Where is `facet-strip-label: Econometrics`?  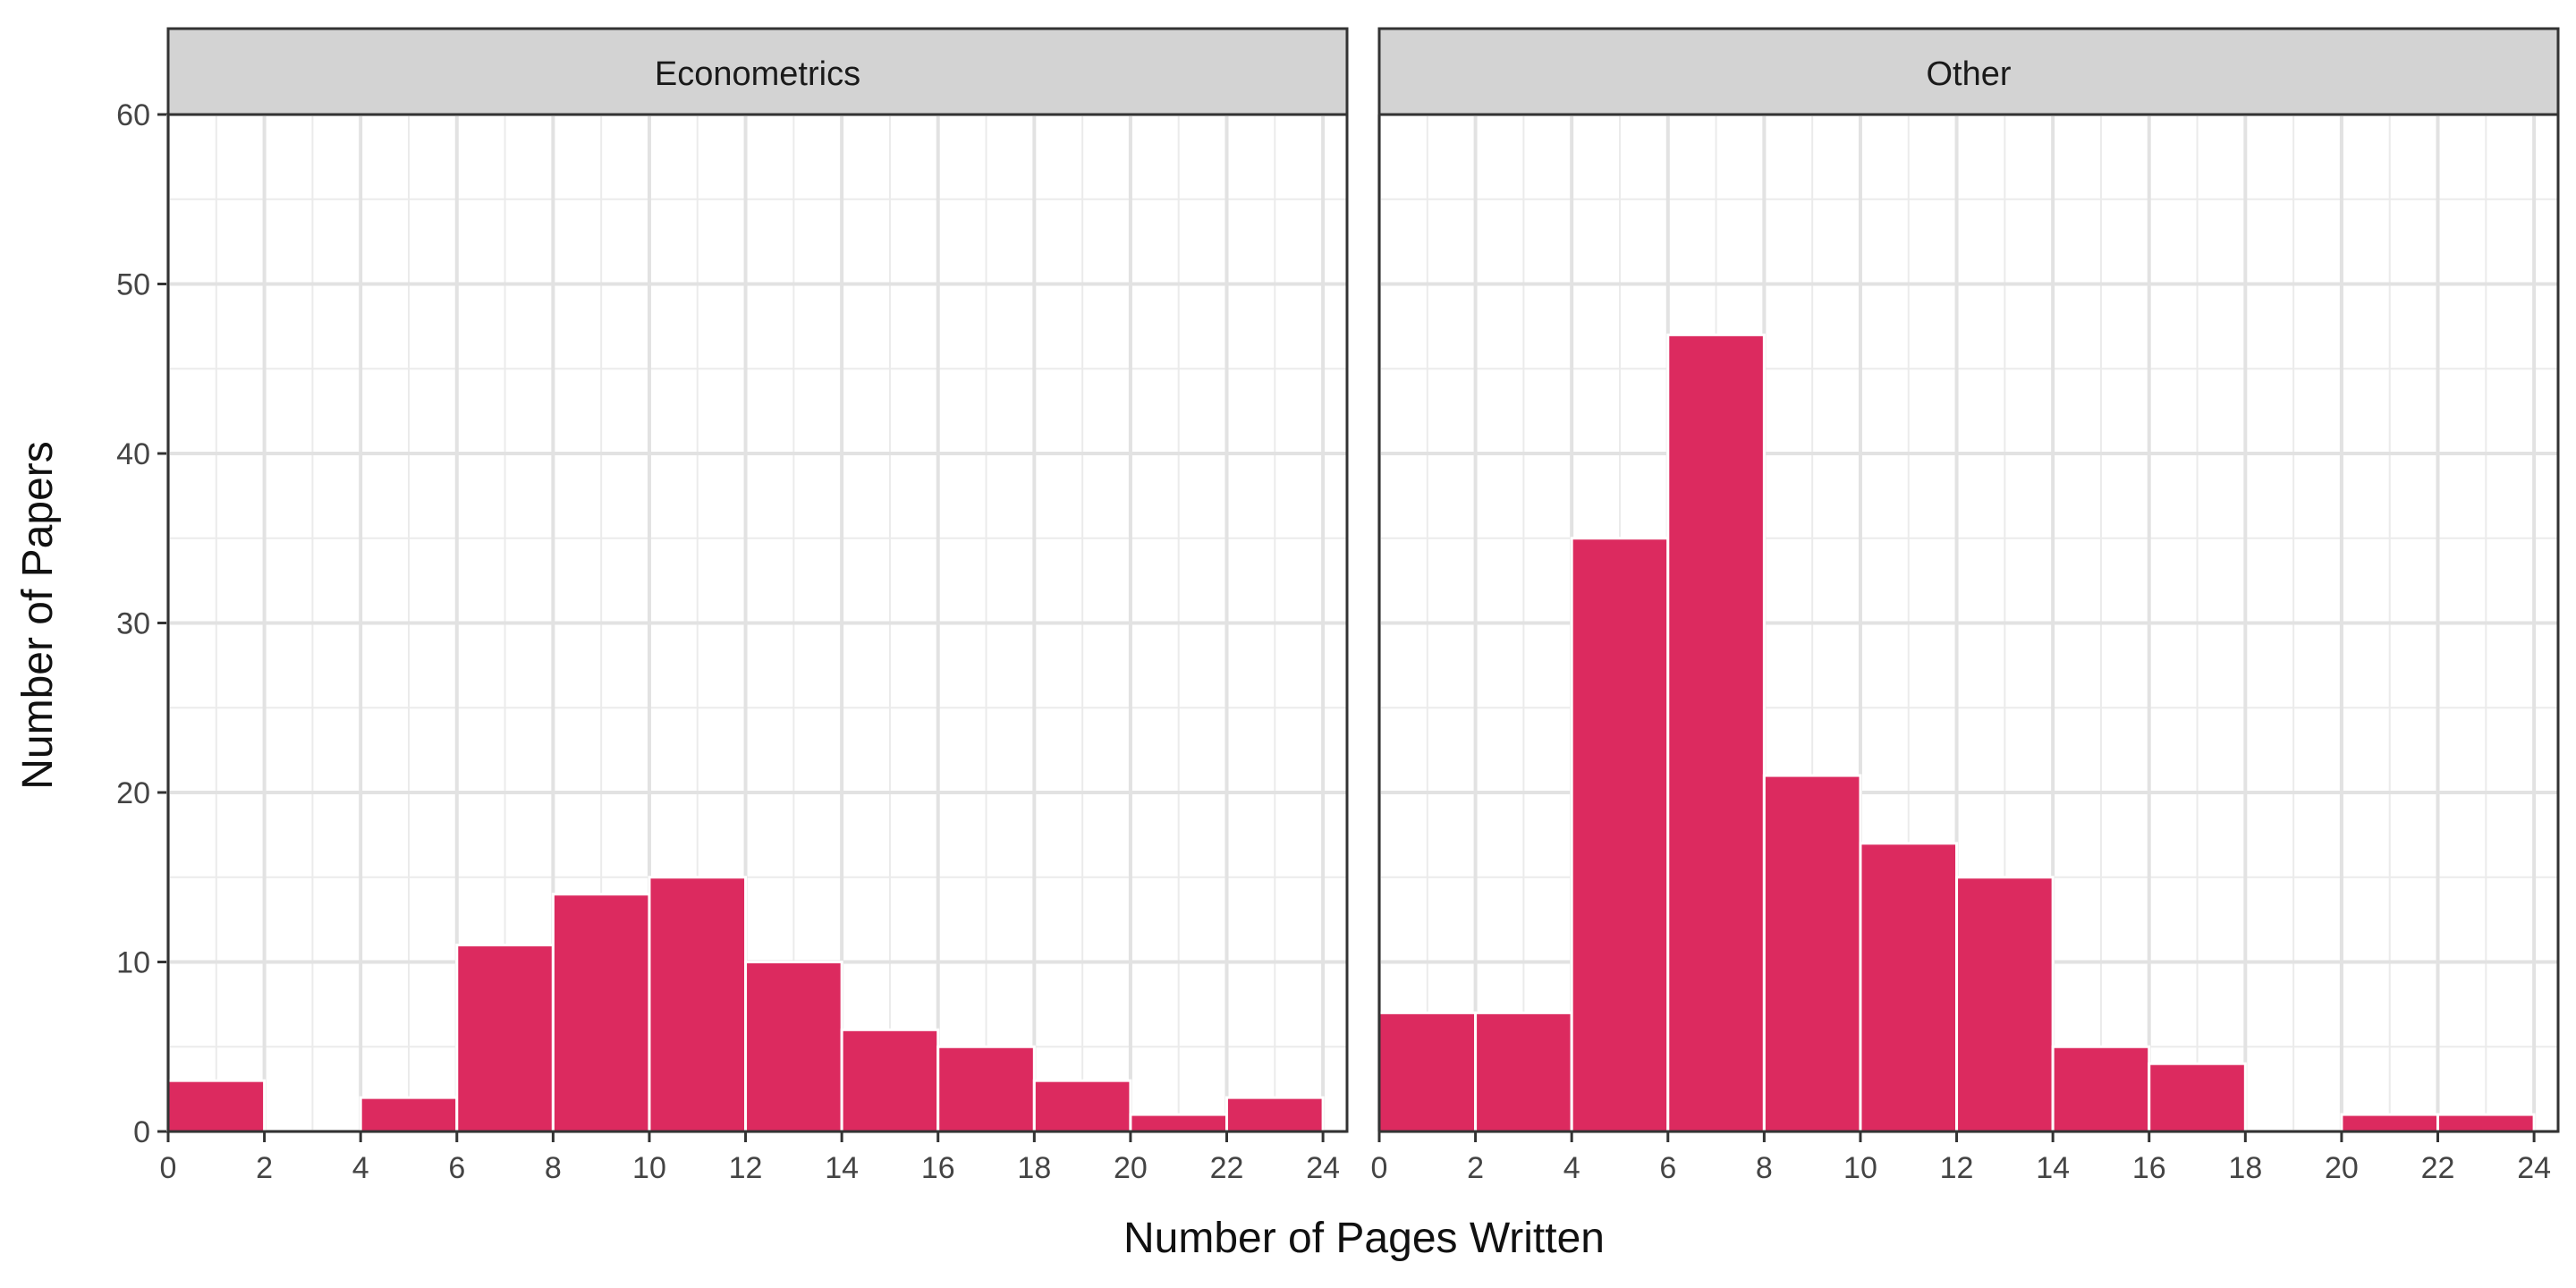
facet-strip-label: Econometrics is located at coordinates (757, 74).